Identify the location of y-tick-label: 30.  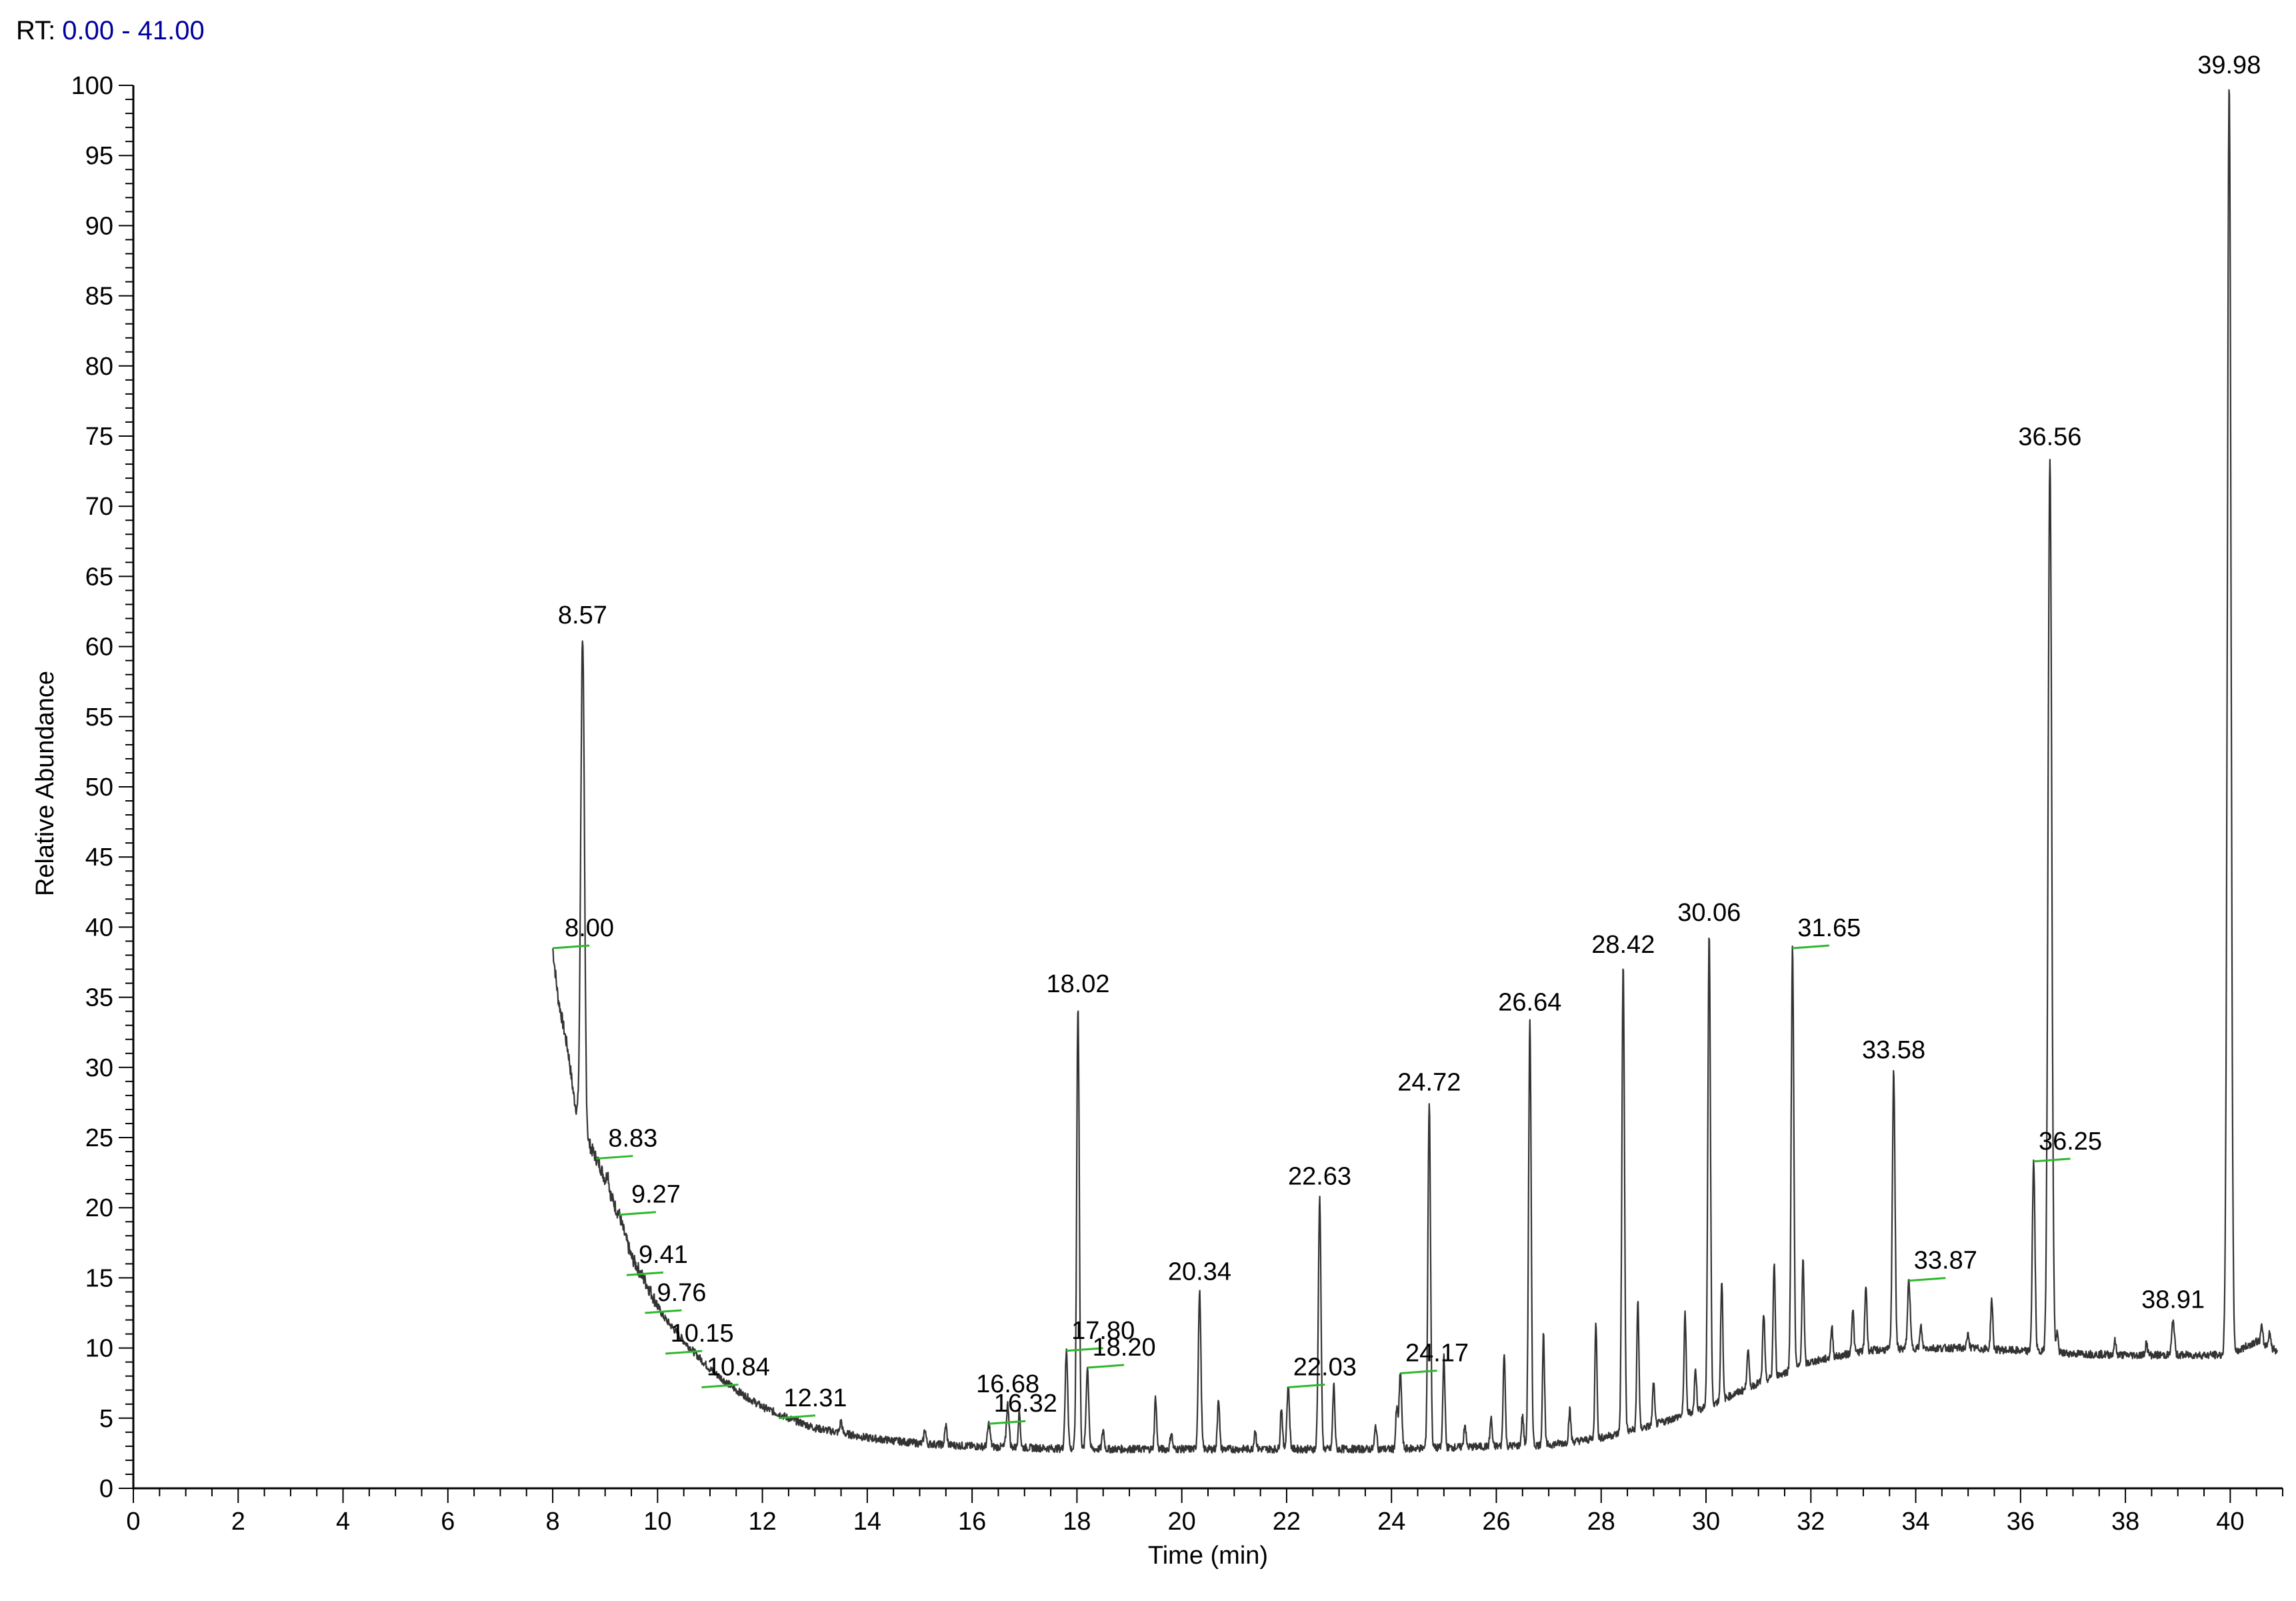
(99, 1068).